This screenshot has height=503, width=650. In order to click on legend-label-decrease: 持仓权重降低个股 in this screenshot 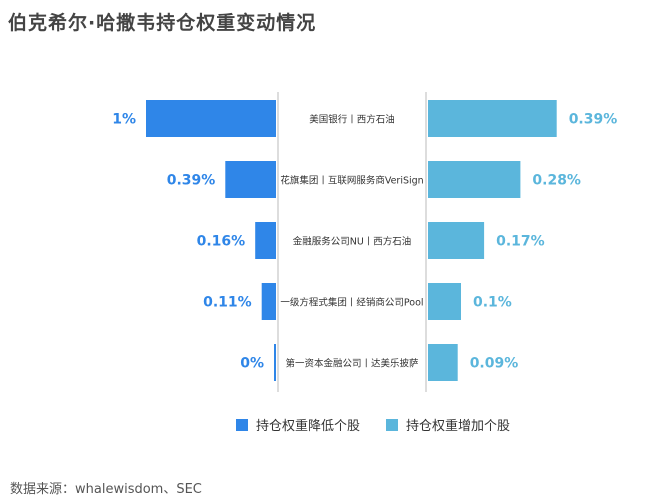, I will do `click(308, 426)`.